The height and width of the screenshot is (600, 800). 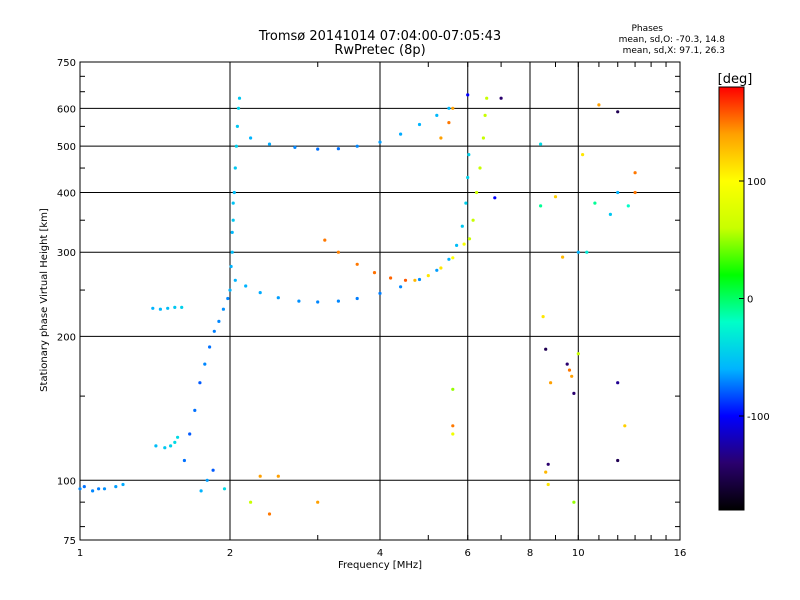 I want to click on colorbar-ticks: 100 0 -100, so click(x=754, y=300).